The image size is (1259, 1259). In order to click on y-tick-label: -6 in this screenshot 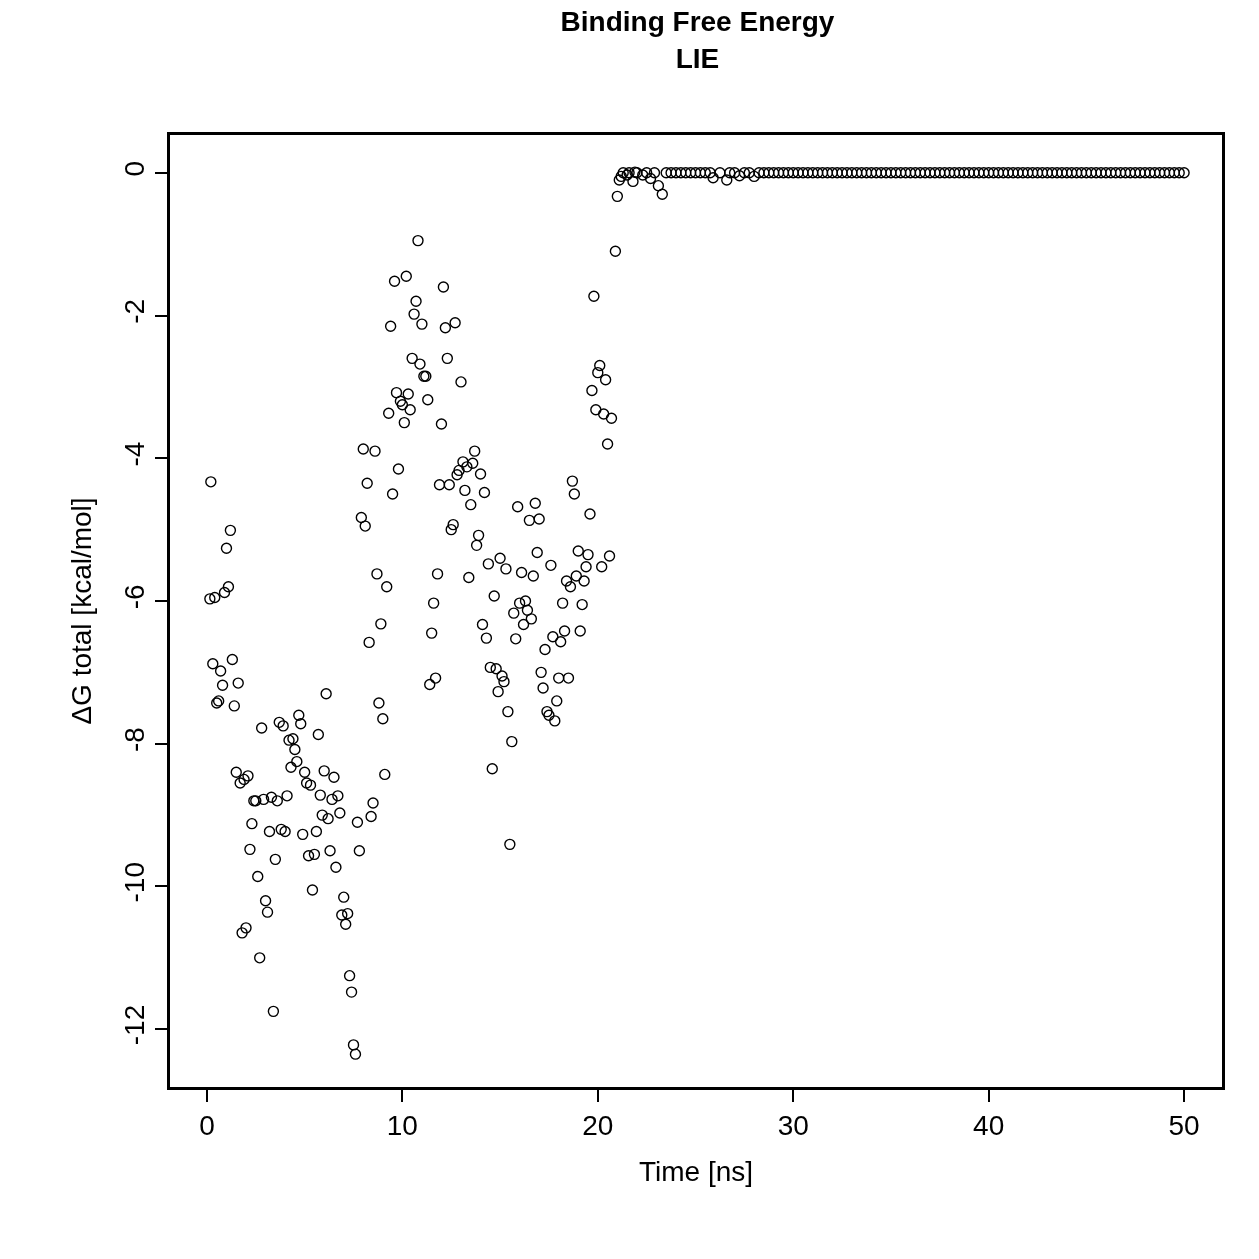, I will do `click(135, 597)`.